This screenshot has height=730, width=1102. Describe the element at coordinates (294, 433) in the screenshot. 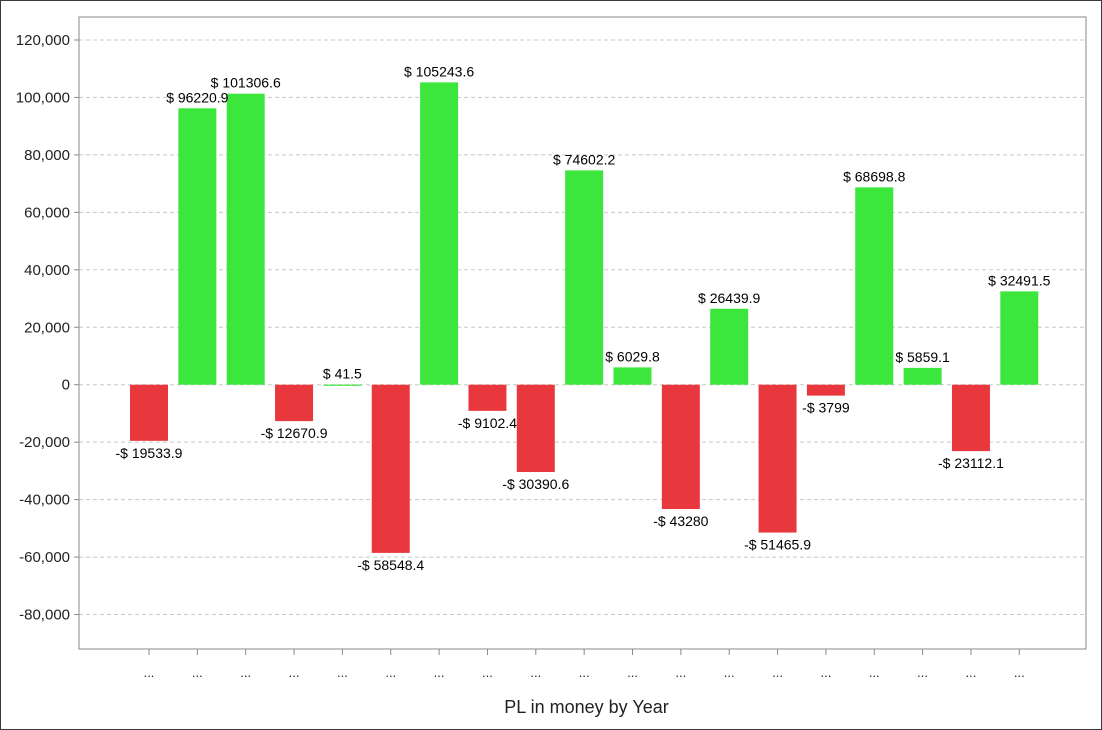

I see `data-label: -$ 12670.9` at that location.